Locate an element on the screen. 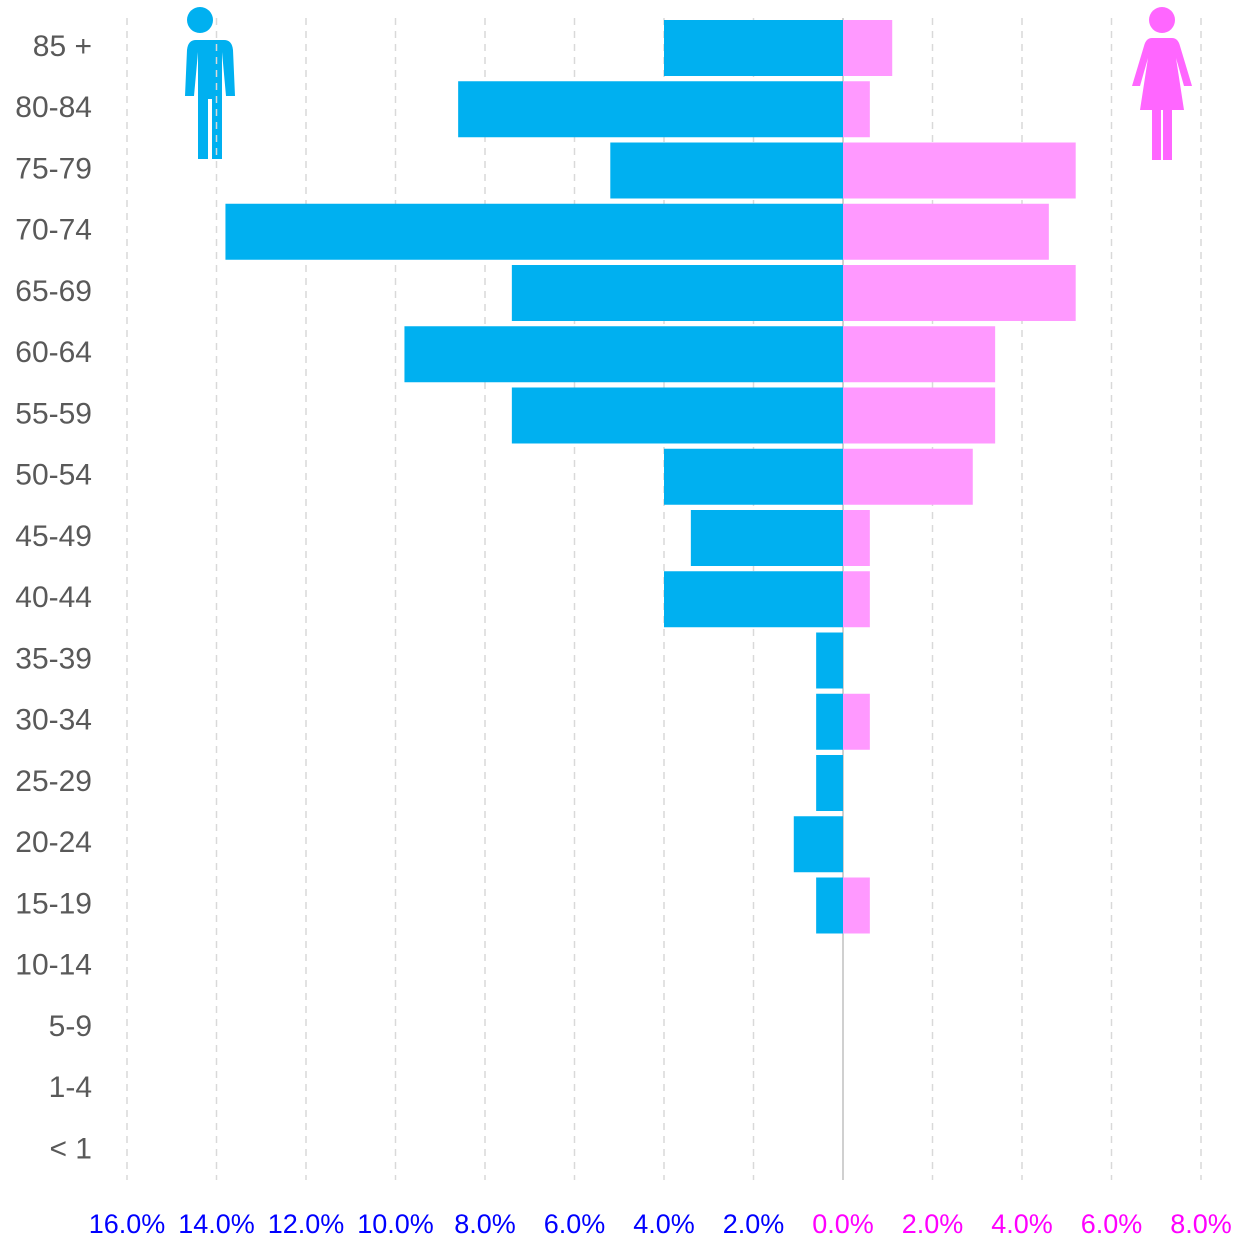 This screenshot has width=1239, height=1242. y-tick-label: 70-74 is located at coordinates (53, 230).